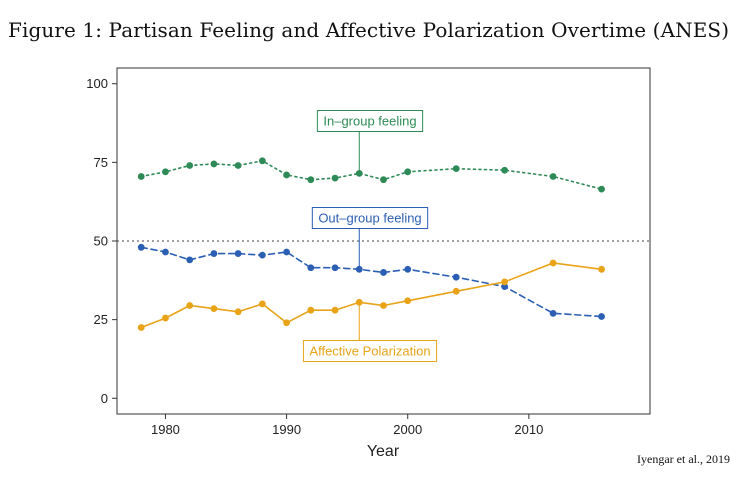  I want to click on x-tick-label: 2000, so click(407, 429).